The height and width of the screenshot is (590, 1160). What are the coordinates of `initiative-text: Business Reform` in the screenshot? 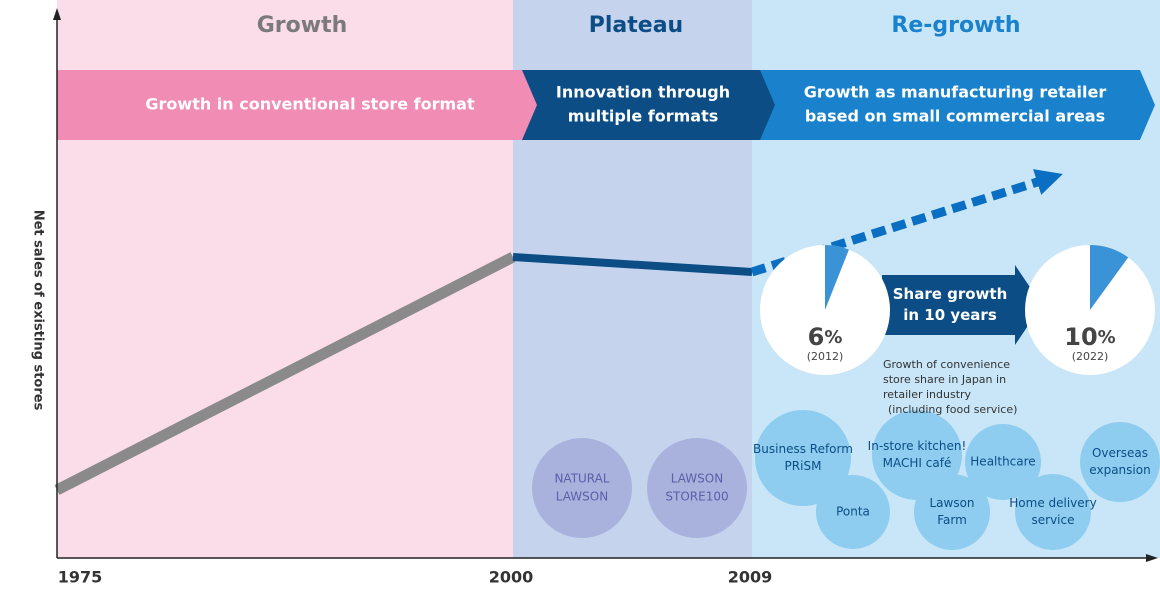 It's located at (803, 449).